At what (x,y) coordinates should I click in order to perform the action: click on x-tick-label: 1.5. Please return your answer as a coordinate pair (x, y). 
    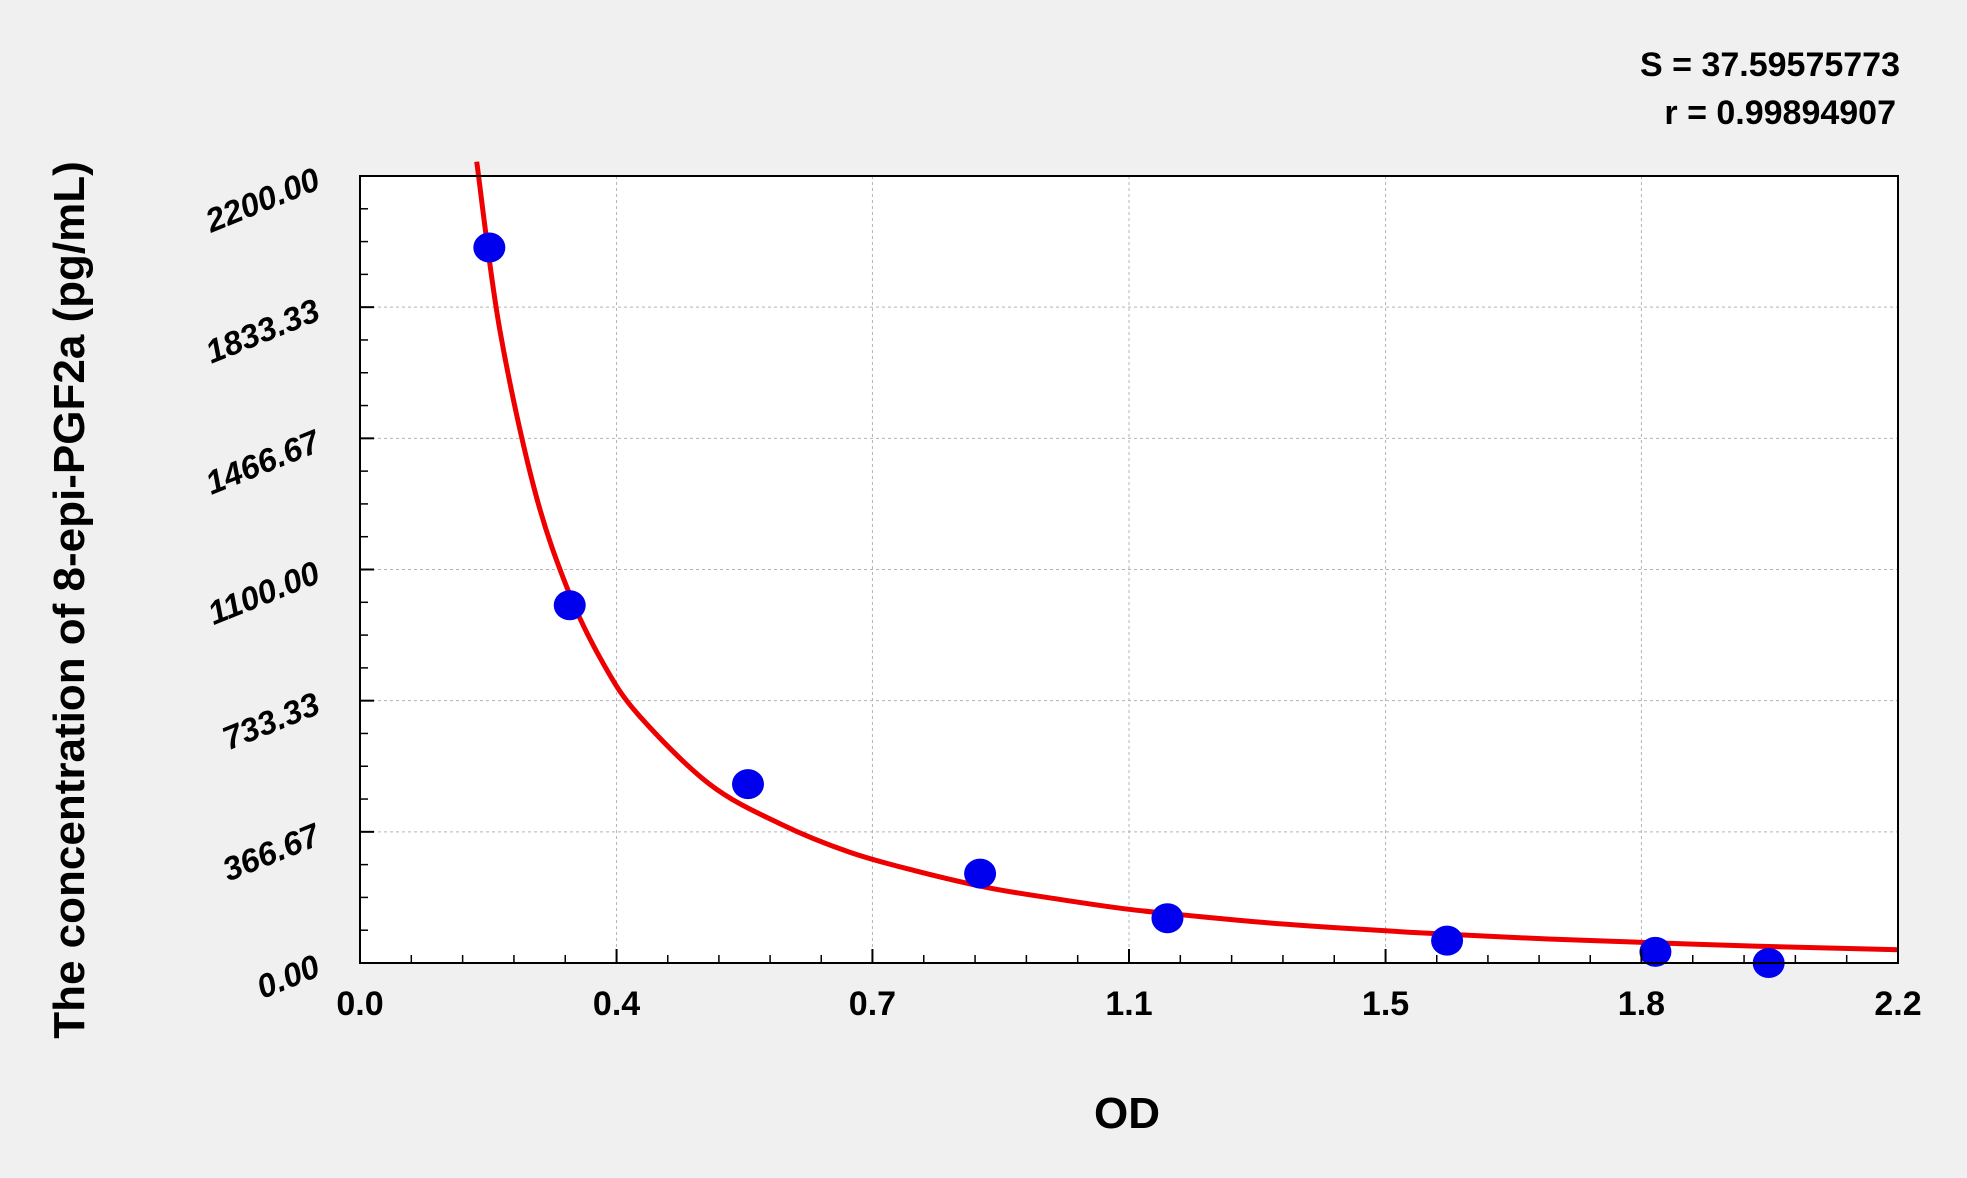
    Looking at the image, I should click on (1385, 1004).